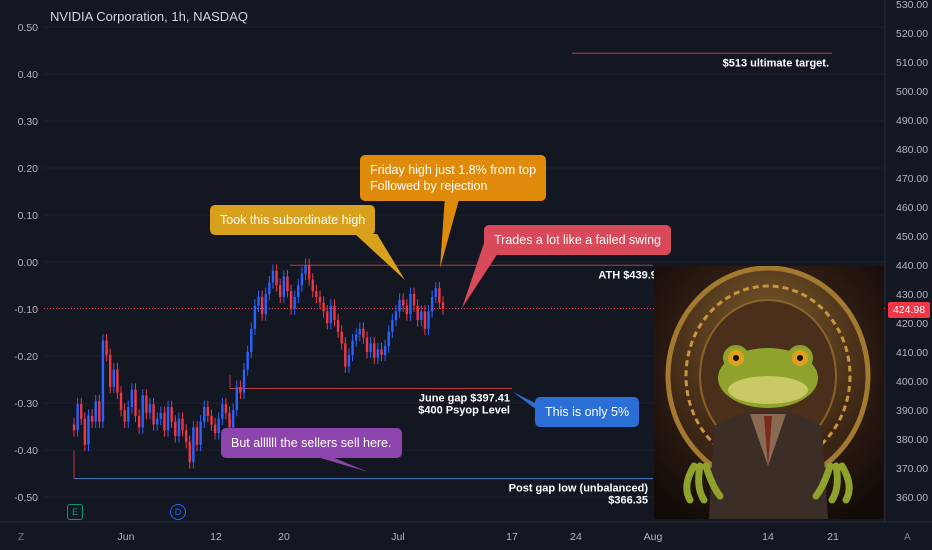 The height and width of the screenshot is (550, 932). I want to click on x-axis-tick: 14, so click(768, 537).